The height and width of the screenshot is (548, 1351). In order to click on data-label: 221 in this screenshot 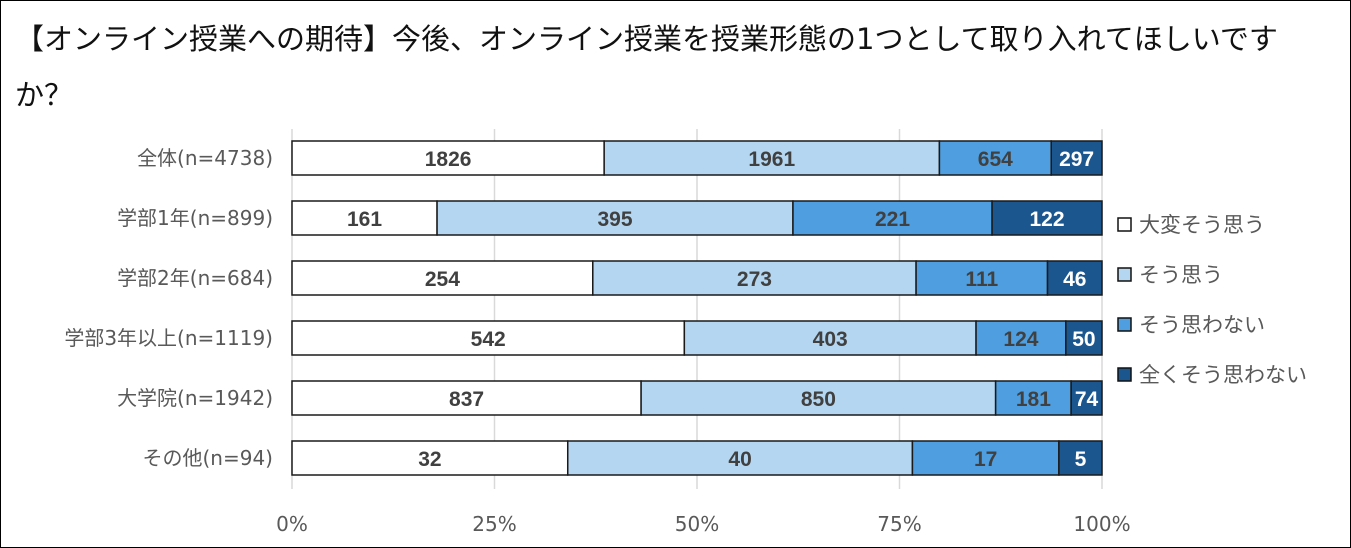, I will do `click(892, 219)`.